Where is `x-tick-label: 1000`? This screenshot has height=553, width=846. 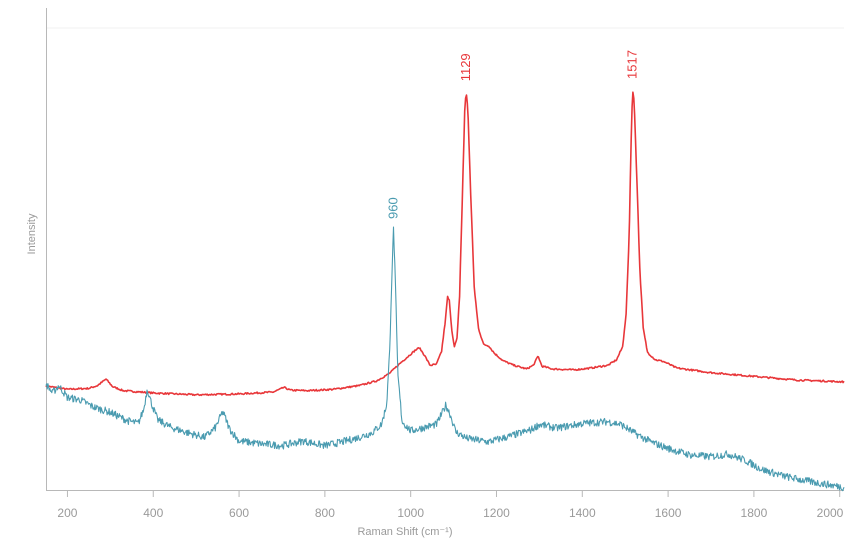 x-tick-label: 1000 is located at coordinates (410, 513).